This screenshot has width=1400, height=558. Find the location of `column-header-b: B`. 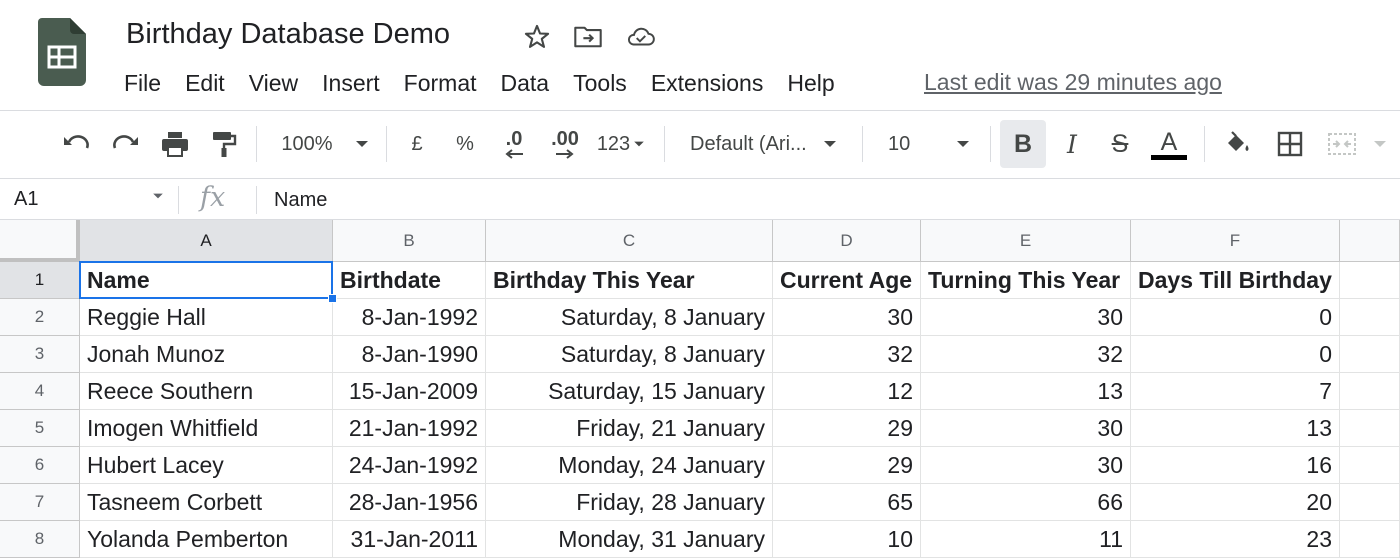

column-header-b: B is located at coordinates (409, 241).